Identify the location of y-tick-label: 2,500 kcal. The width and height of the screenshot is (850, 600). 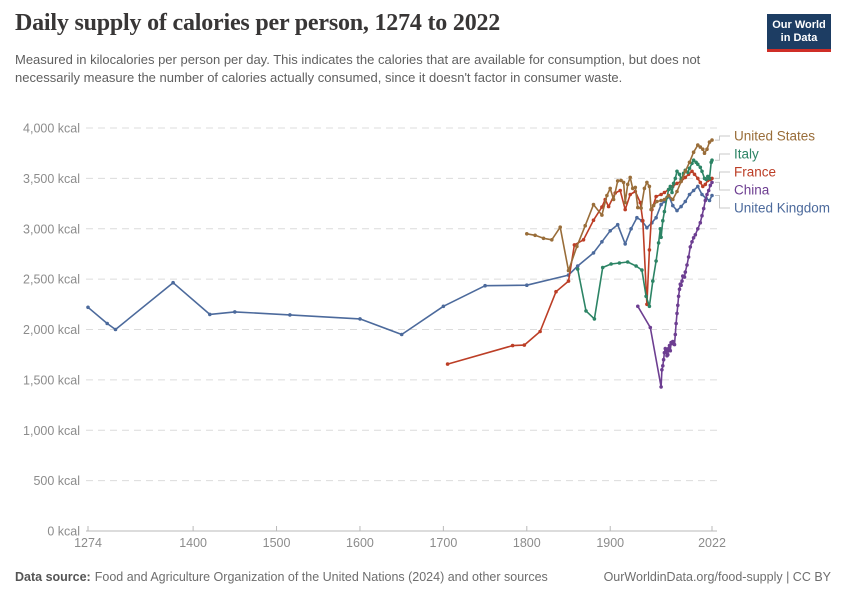
(51, 280).